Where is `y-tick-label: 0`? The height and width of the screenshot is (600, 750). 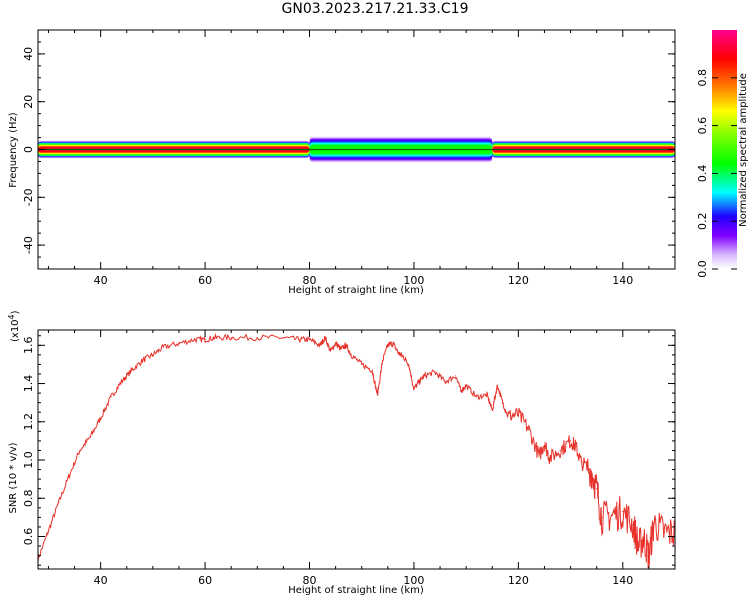
y-tick-label: 0 is located at coordinates (28, 149).